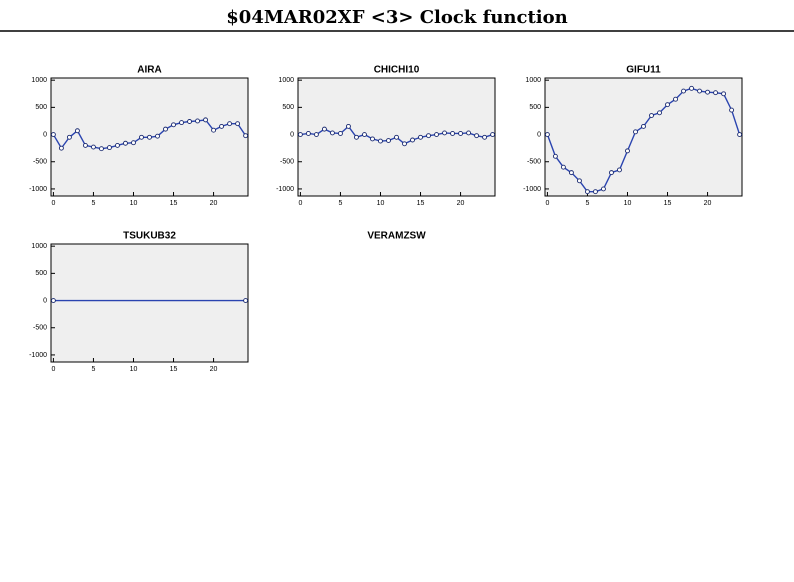 Image resolution: width=794 pixels, height=582 pixels. What do you see at coordinates (149, 236) in the screenshot?
I see `panel-title: TSUKUB32` at bounding box center [149, 236].